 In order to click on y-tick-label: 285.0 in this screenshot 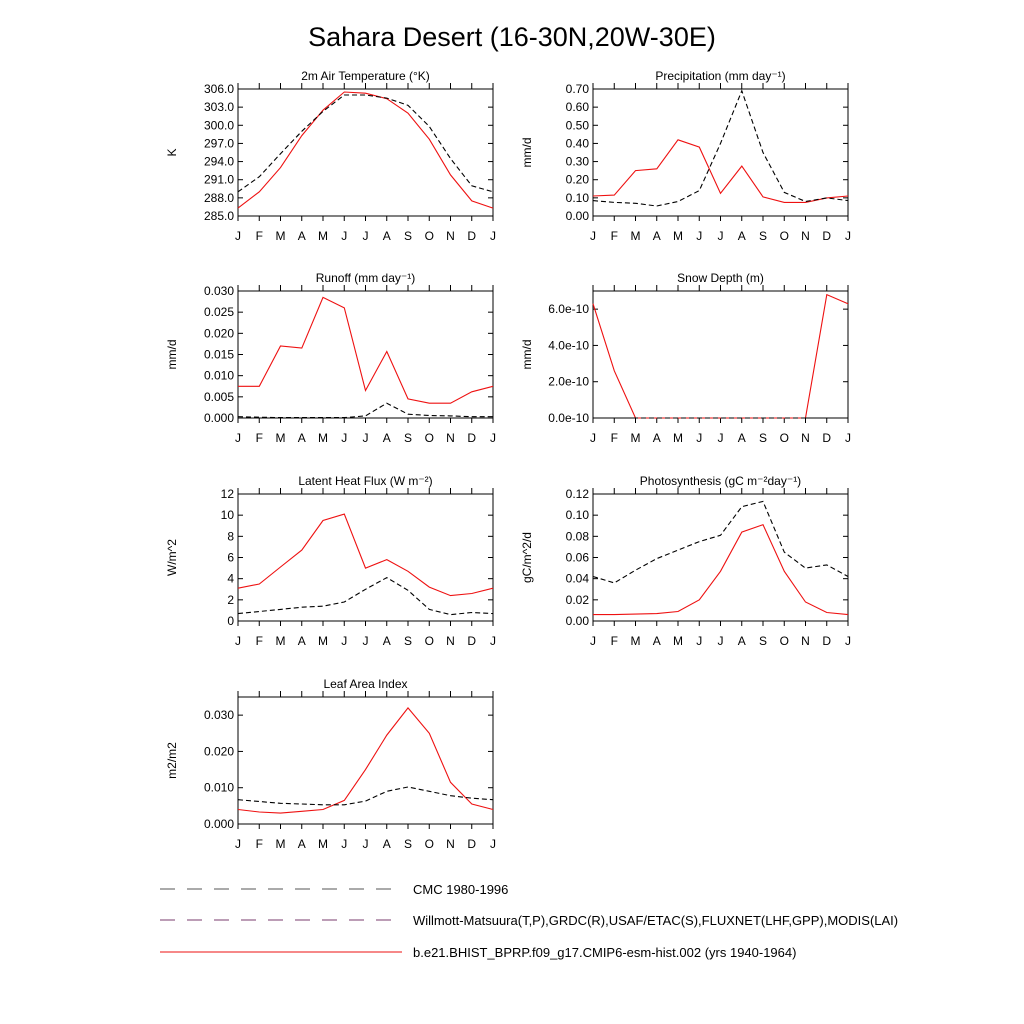, I will do `click(219, 216)`.